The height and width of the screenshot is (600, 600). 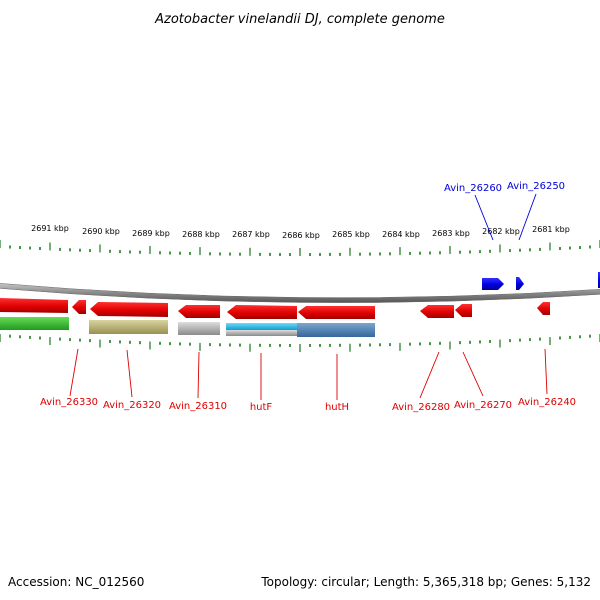 I want to click on gene-label-avin-26280: Avin_26280, so click(x=421, y=407).